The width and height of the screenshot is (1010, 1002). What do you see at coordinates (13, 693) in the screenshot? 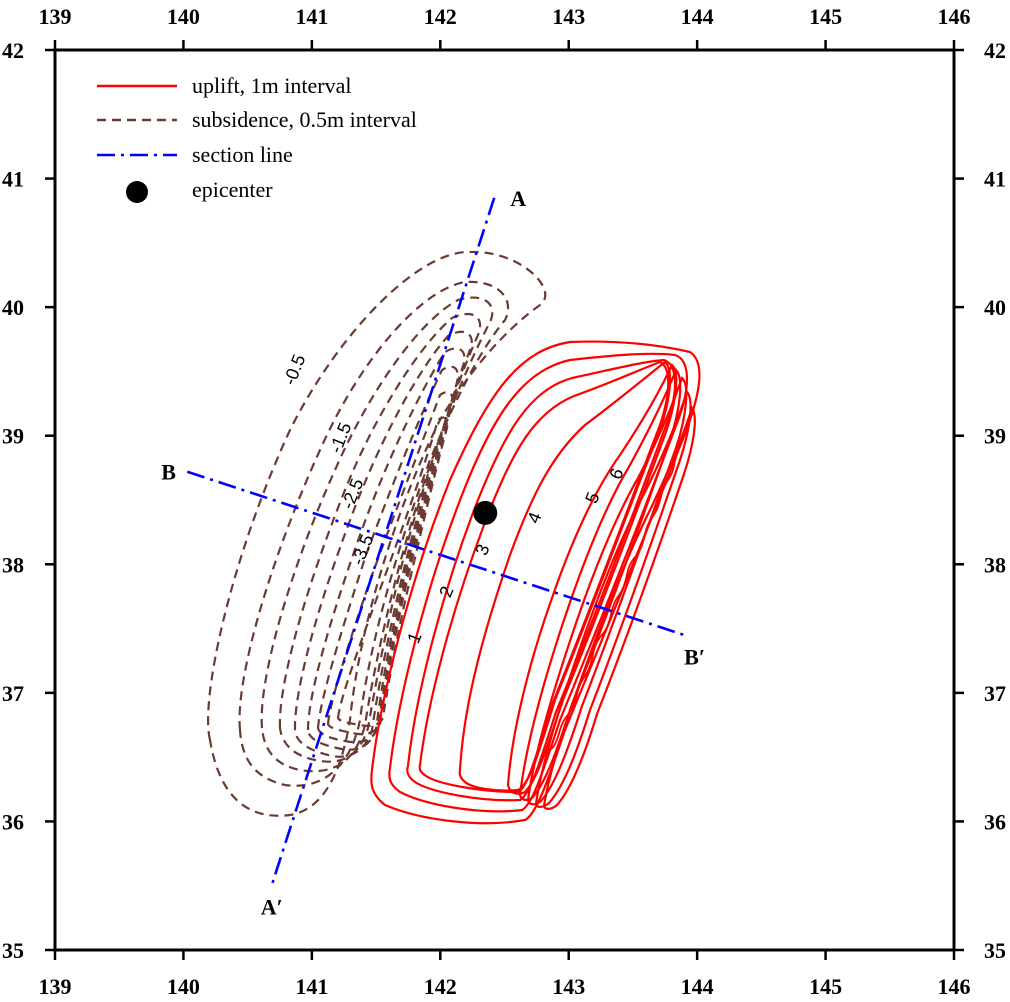
I see `y-tick-label-left: 37` at bounding box center [13, 693].